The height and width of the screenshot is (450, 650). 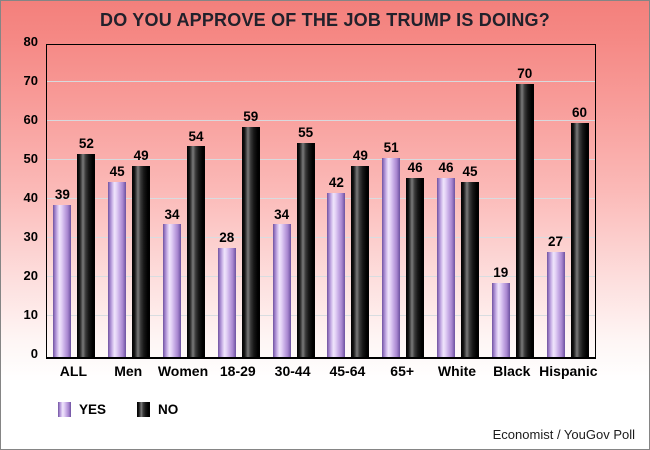 I want to click on bar-yes-hispanic: 27, so click(x=555, y=201).